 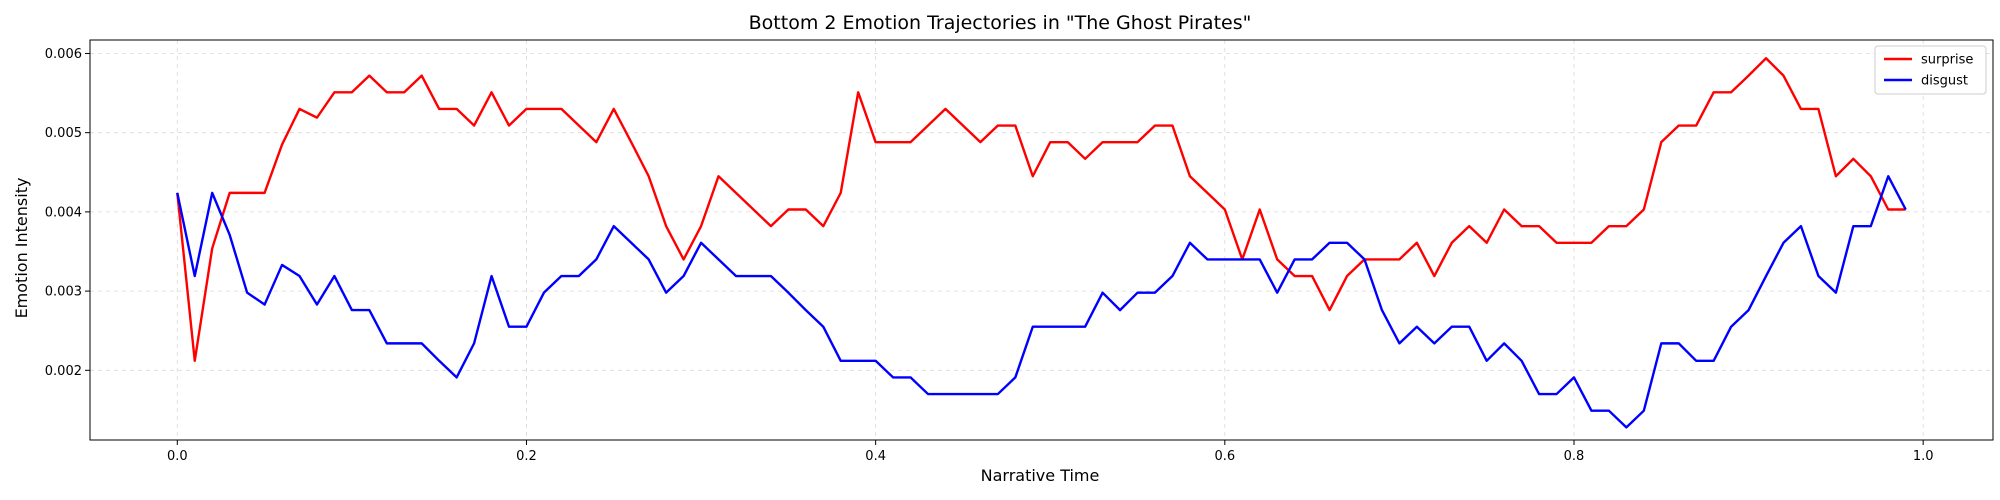 What do you see at coordinates (1944, 81) in the screenshot?
I see `legend-label-disgust: disgust` at bounding box center [1944, 81].